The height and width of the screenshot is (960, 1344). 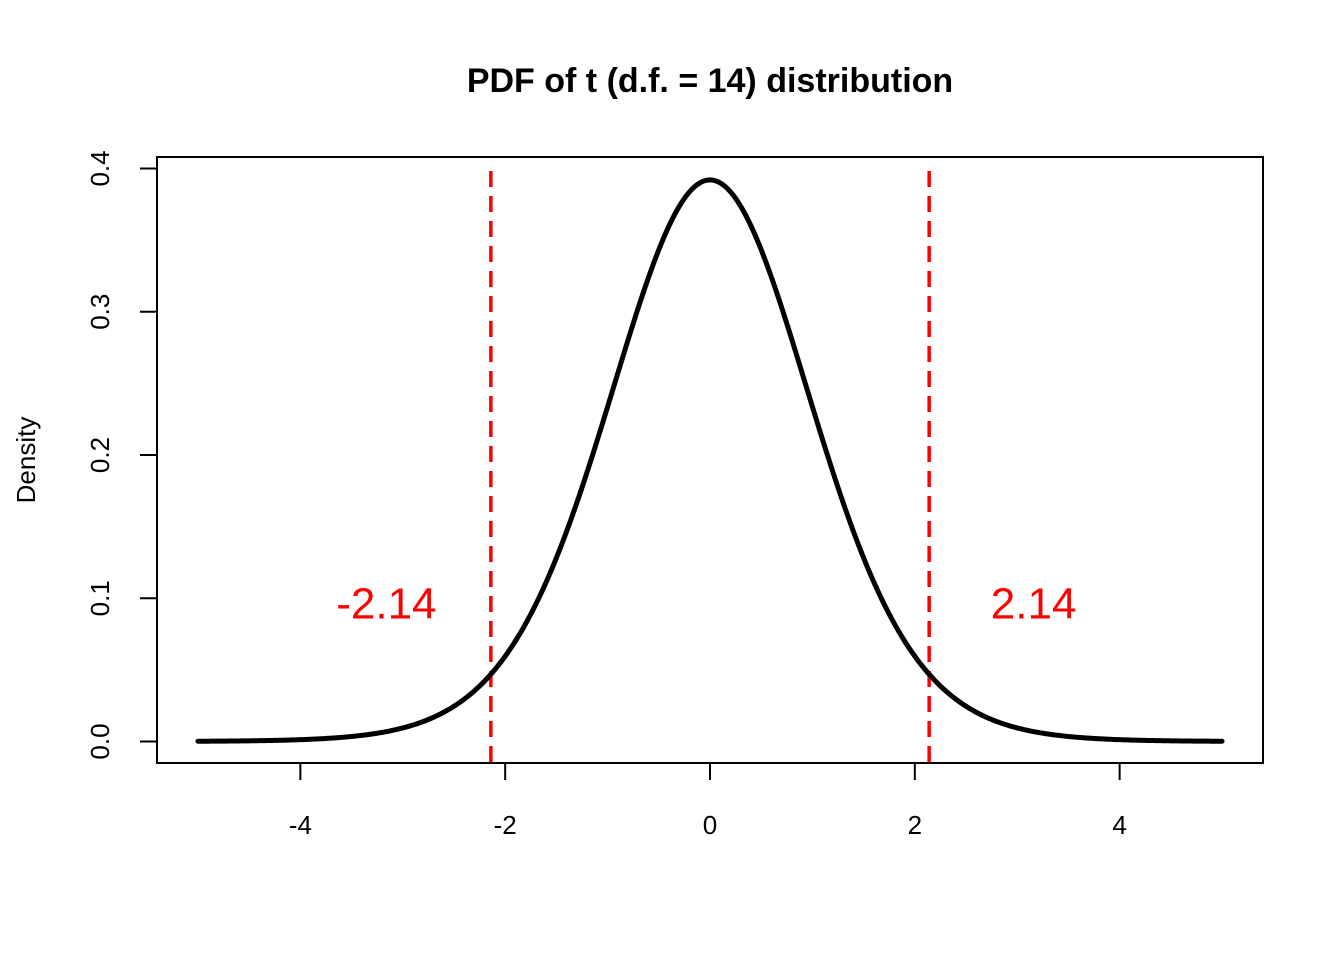 What do you see at coordinates (100, 598) in the screenshot?
I see `y-tick-label: 0.1` at bounding box center [100, 598].